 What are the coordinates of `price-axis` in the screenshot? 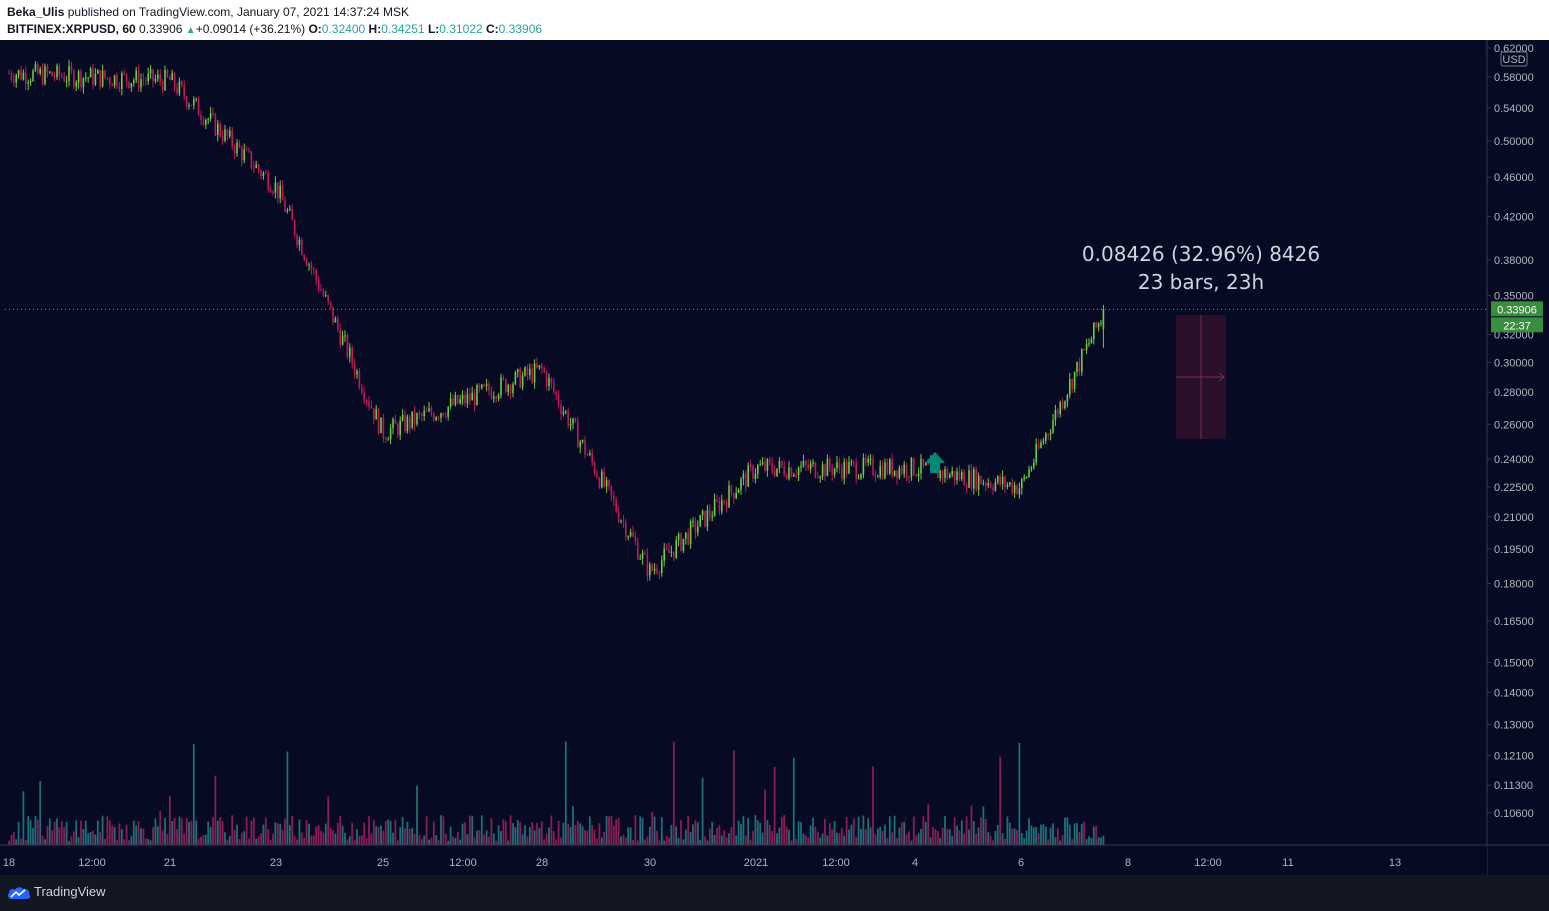 It's located at (1518, 442).